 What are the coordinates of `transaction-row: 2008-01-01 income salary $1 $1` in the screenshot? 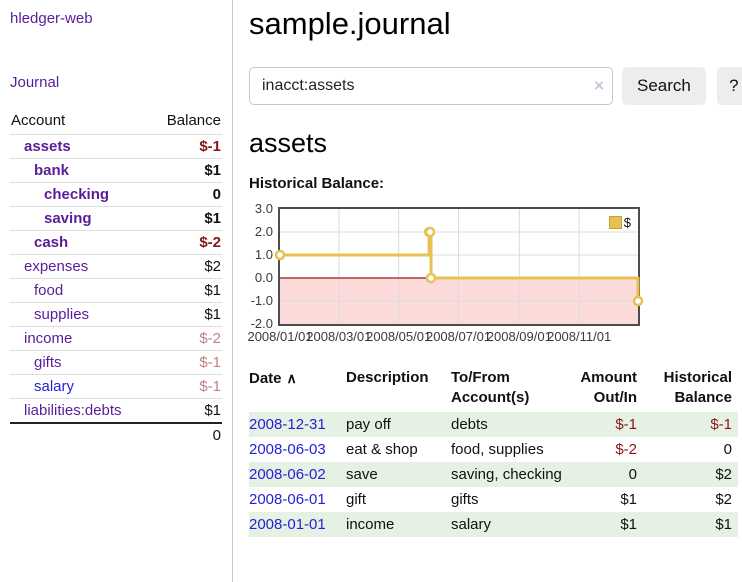 It's located at (493, 524).